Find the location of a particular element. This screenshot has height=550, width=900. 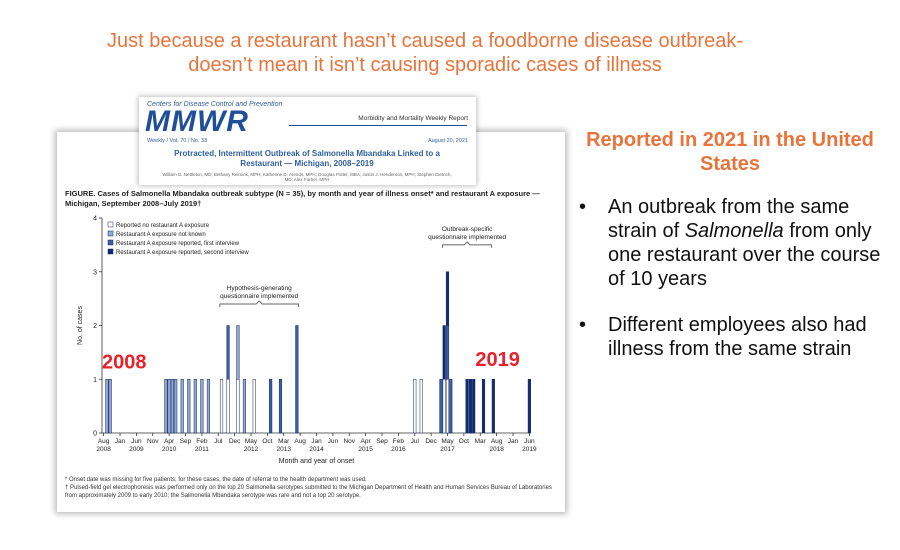

x-tick-label: Nov is located at coordinates (153, 441).